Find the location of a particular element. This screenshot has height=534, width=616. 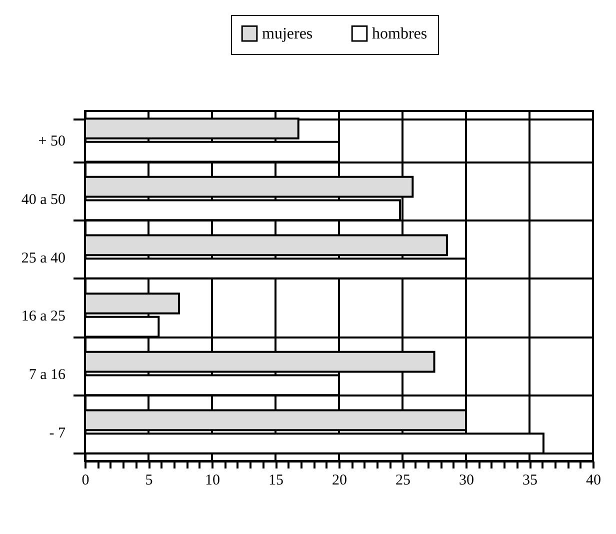

y-tick-label: 40 a 50 is located at coordinates (43, 200).